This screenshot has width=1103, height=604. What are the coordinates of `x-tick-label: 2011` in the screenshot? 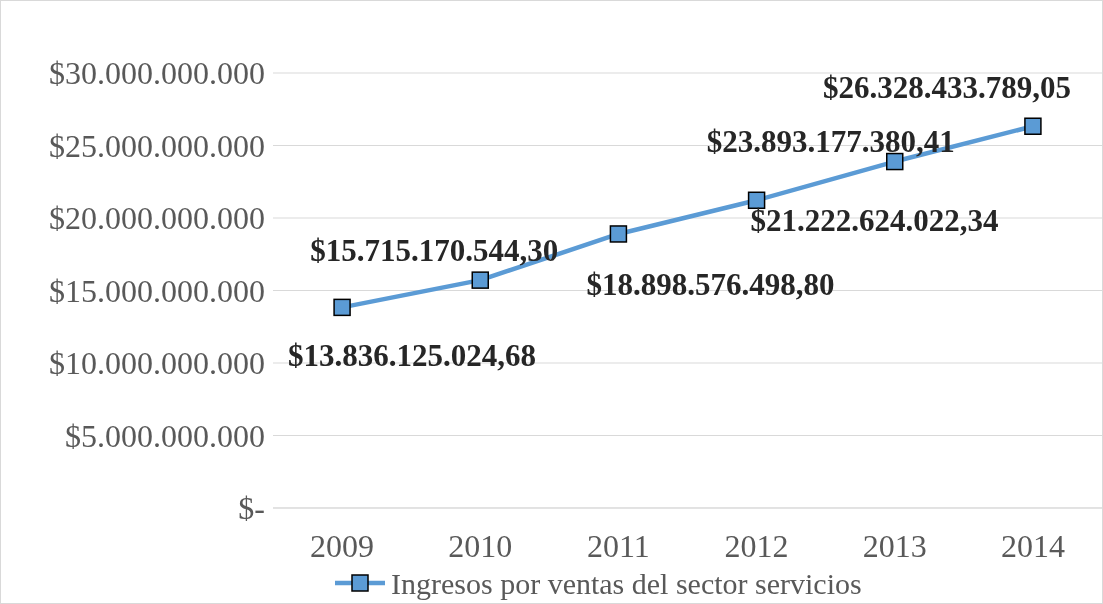 It's located at (618, 546).